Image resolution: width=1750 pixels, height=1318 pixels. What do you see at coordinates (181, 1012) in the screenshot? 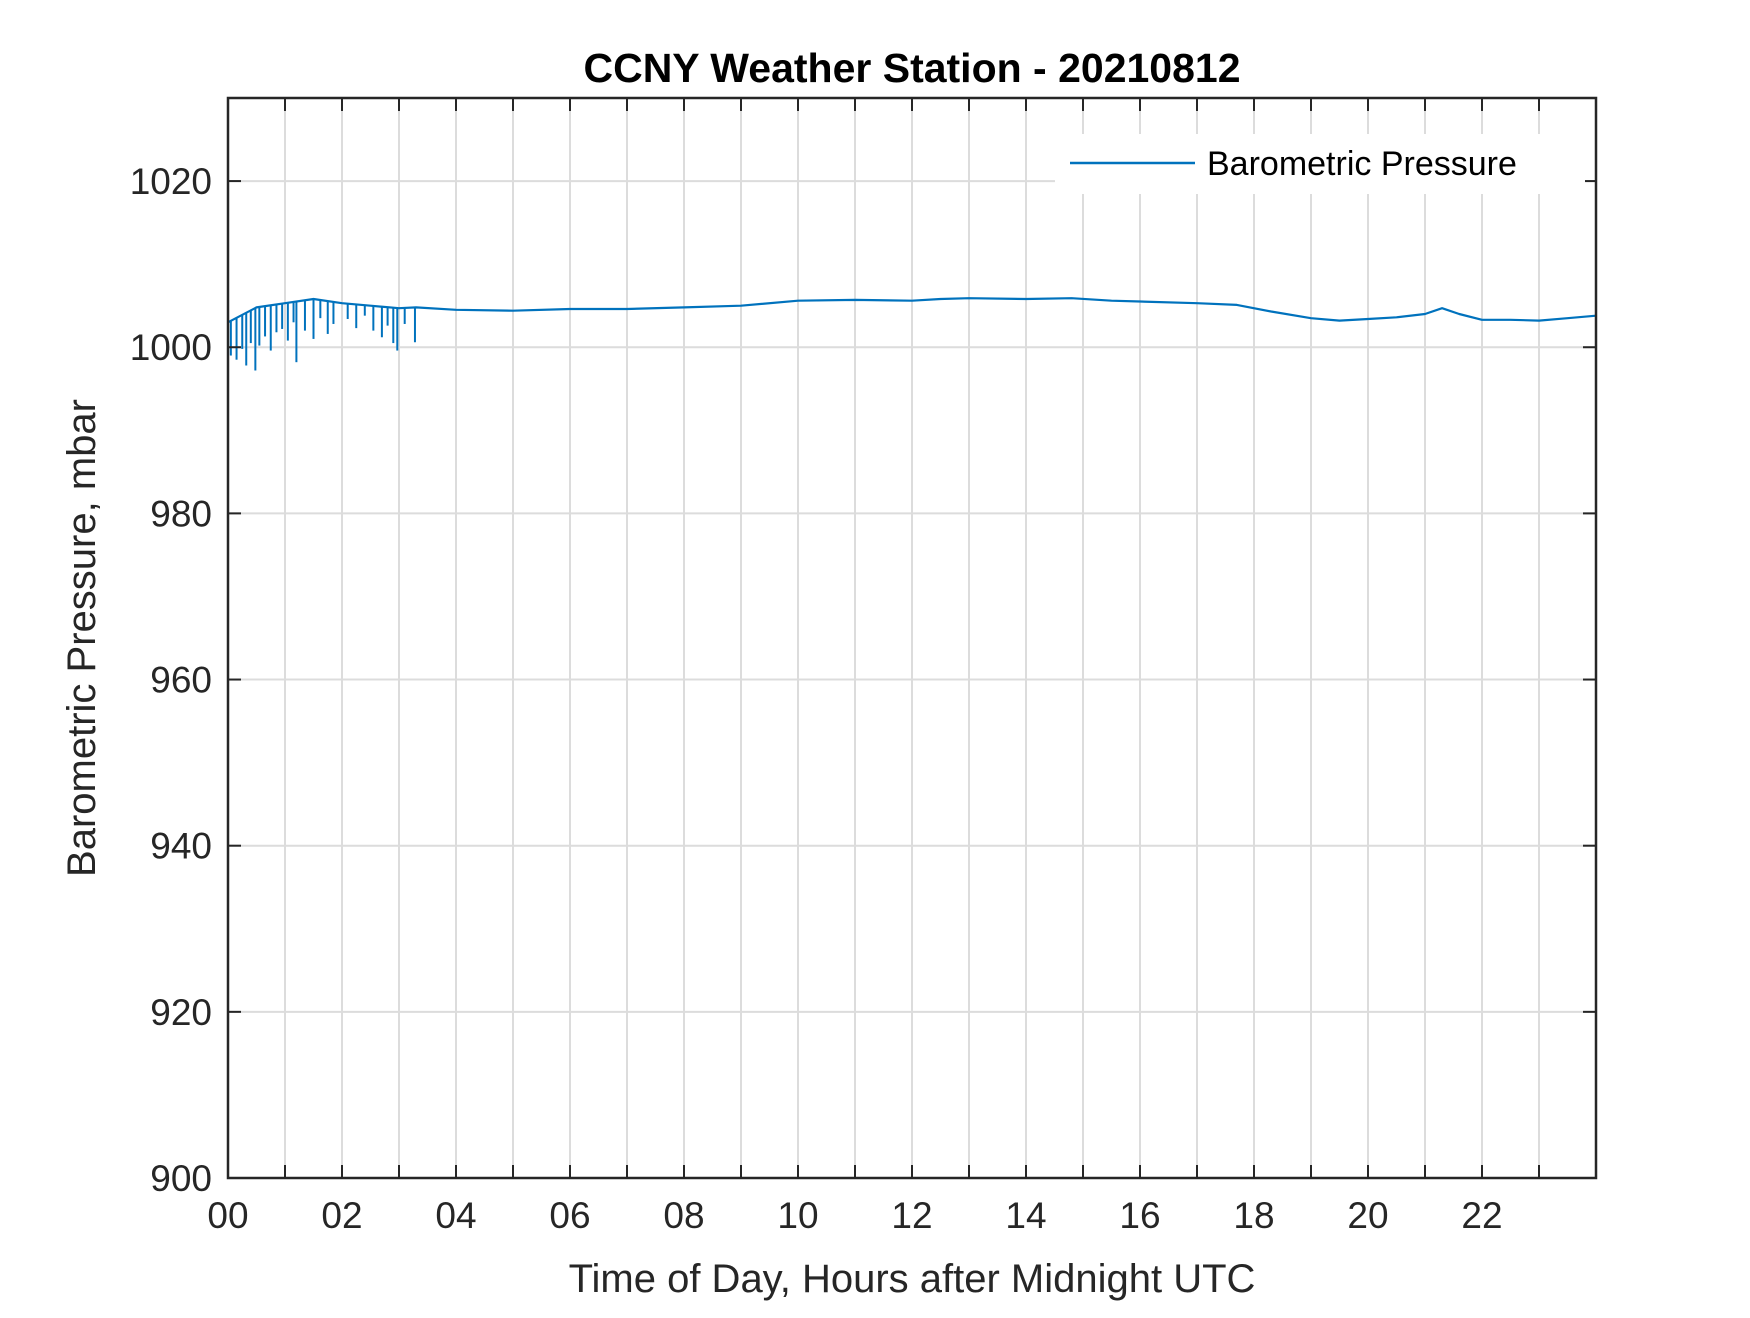
I see `y-tick-label: 920` at bounding box center [181, 1012].